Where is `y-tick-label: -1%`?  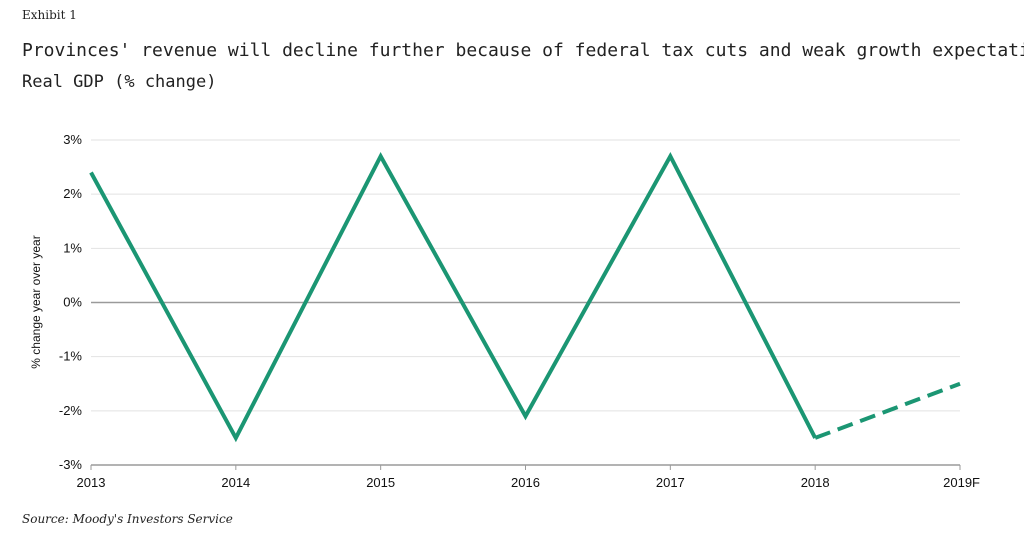
y-tick-label: -1% is located at coordinates (71, 356).